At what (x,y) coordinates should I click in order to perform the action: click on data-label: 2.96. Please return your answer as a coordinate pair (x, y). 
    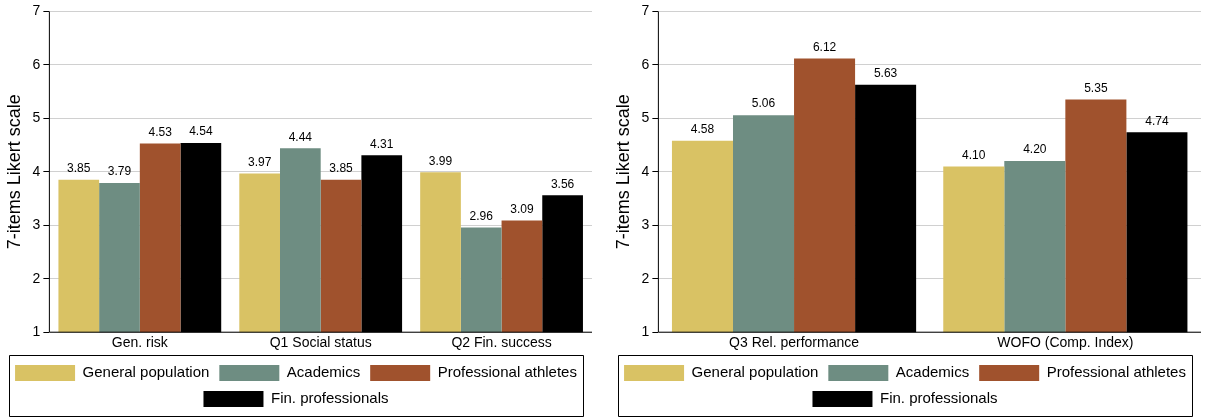
    Looking at the image, I should click on (481, 215).